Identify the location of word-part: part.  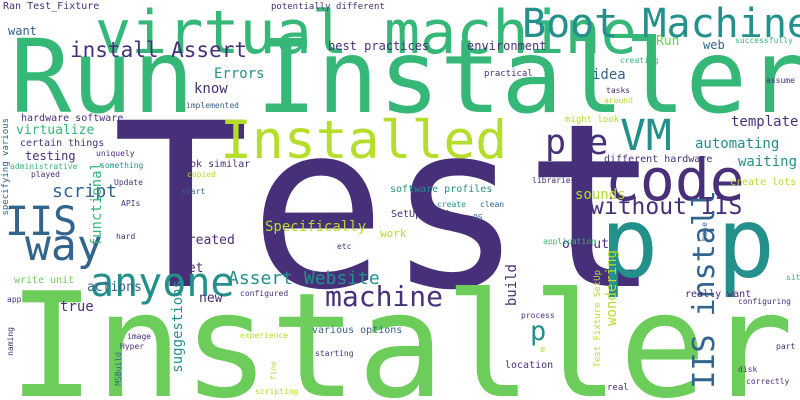
(786, 346).